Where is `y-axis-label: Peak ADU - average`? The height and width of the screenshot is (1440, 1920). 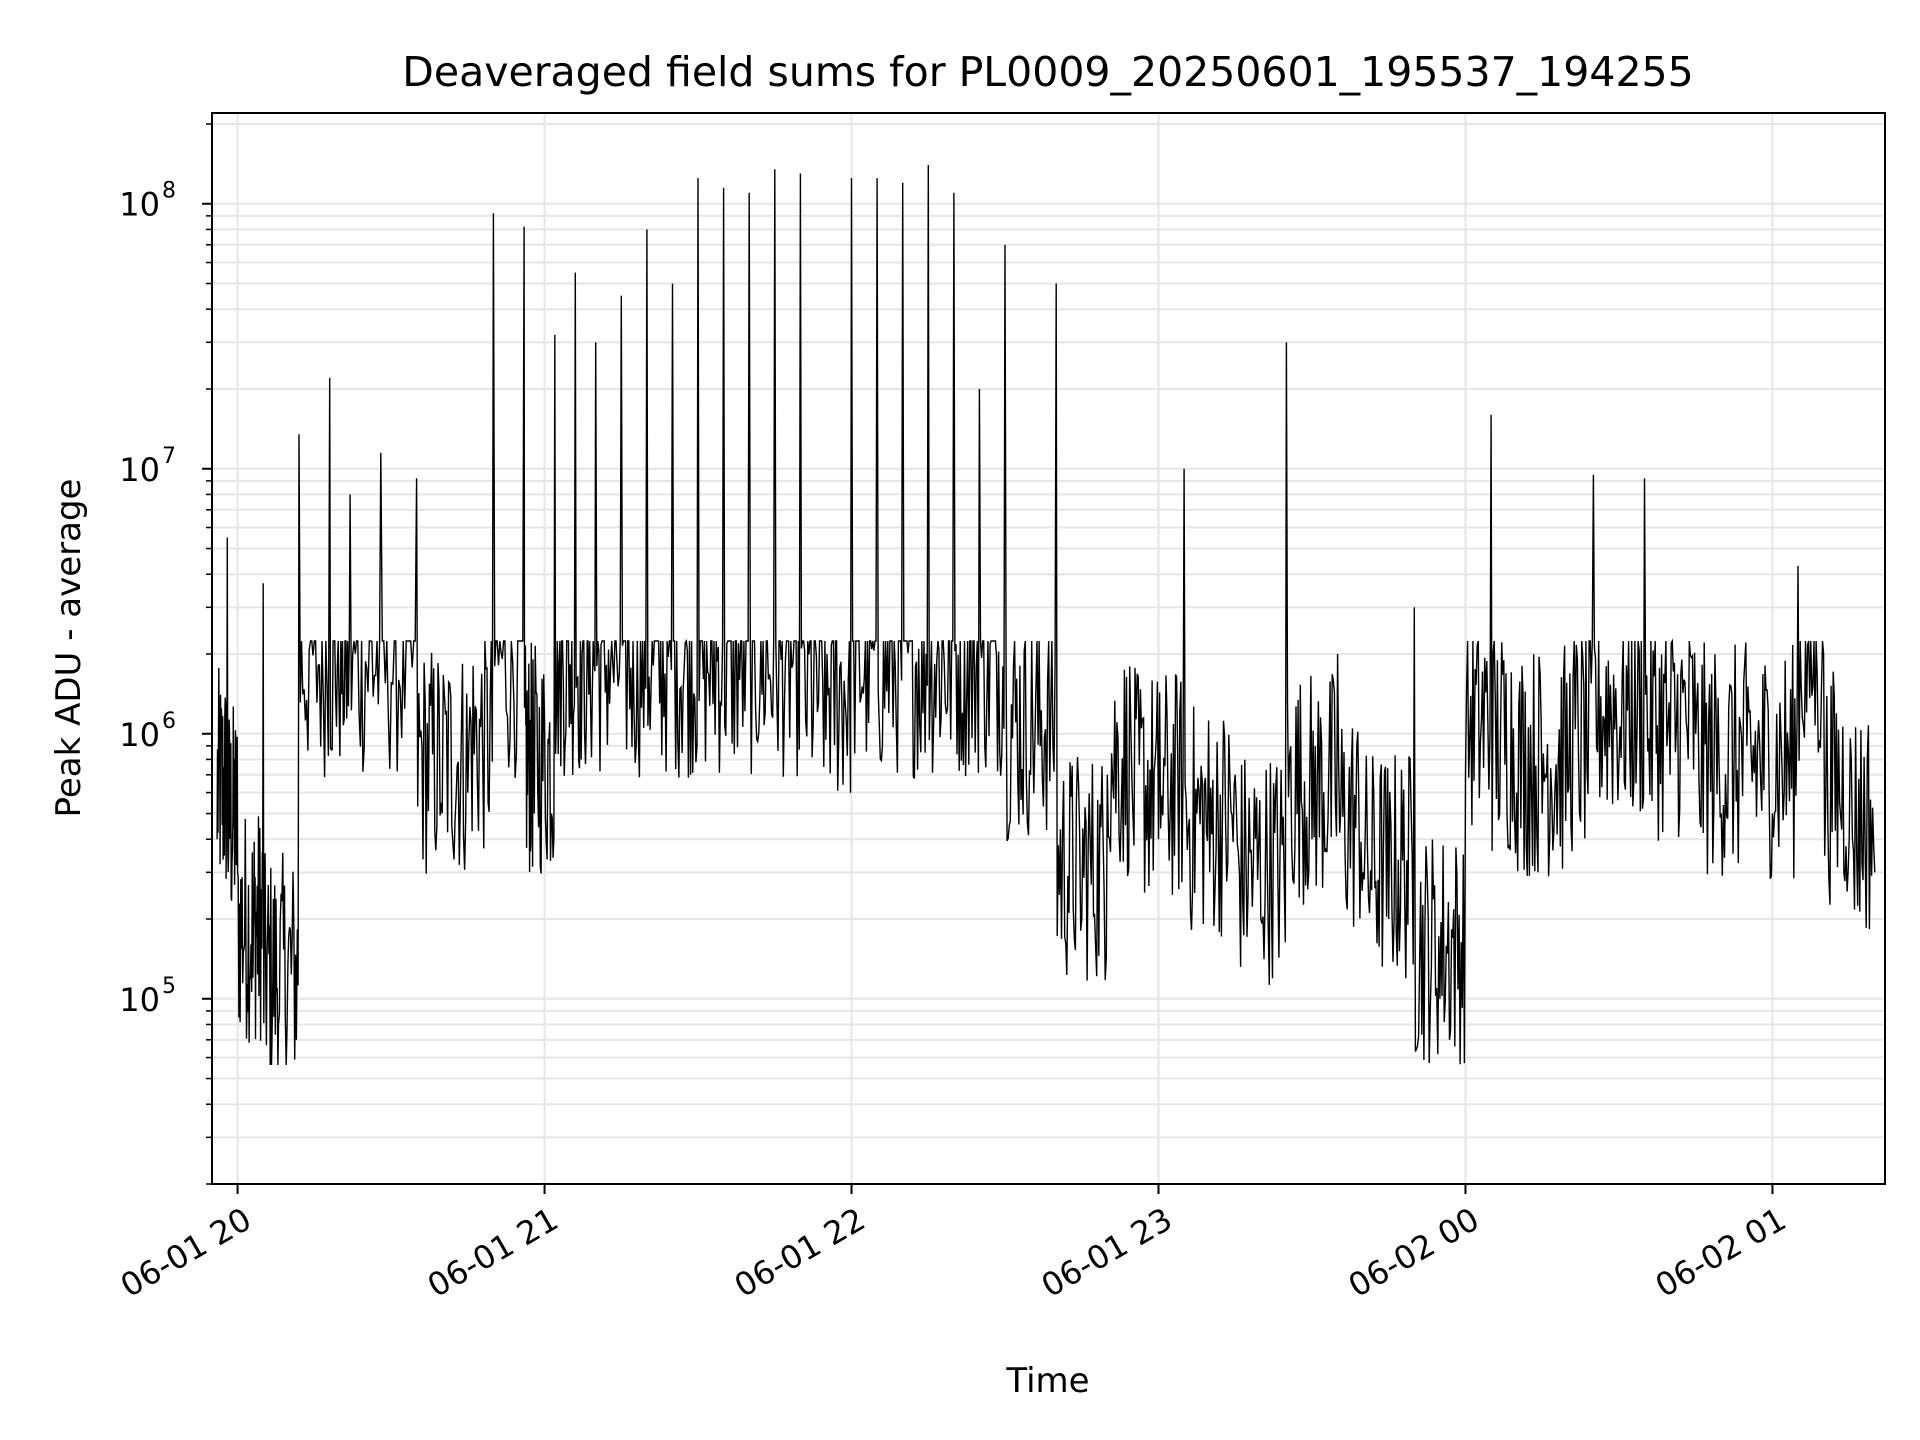 y-axis-label: Peak ADU - average is located at coordinates (69, 648).